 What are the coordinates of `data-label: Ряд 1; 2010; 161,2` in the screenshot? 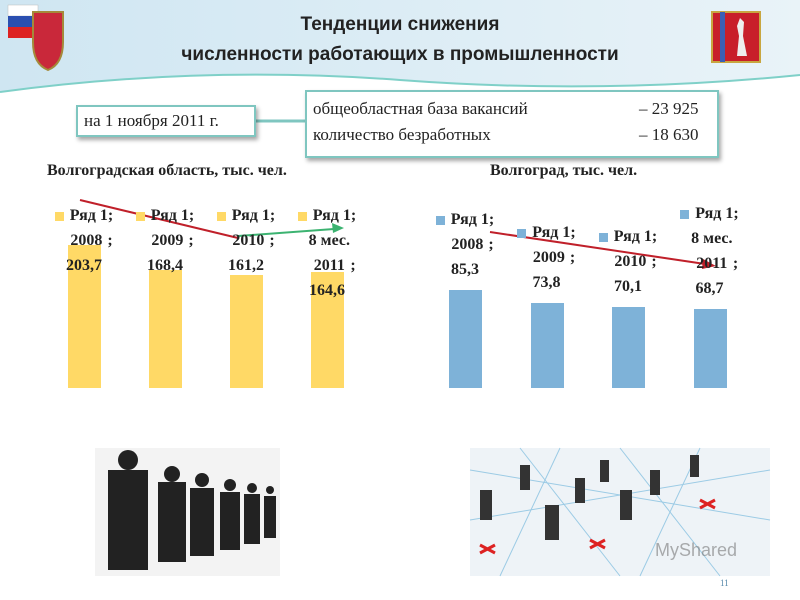 It's located at (246, 240).